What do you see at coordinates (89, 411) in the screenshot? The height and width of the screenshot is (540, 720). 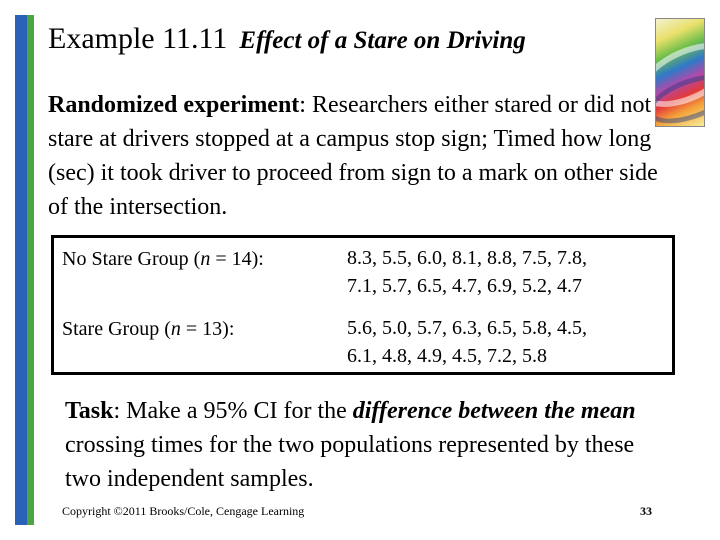 I see `task-lead: Task` at bounding box center [89, 411].